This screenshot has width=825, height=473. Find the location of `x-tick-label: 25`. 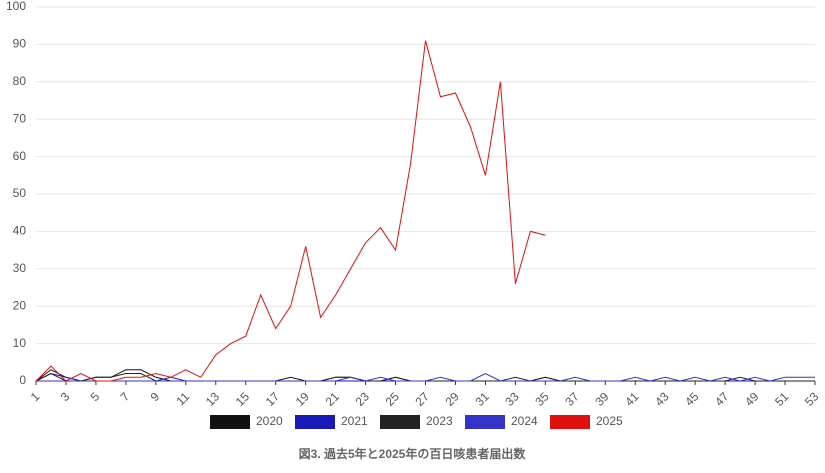

x-tick-label: 25 is located at coordinates (393, 399).